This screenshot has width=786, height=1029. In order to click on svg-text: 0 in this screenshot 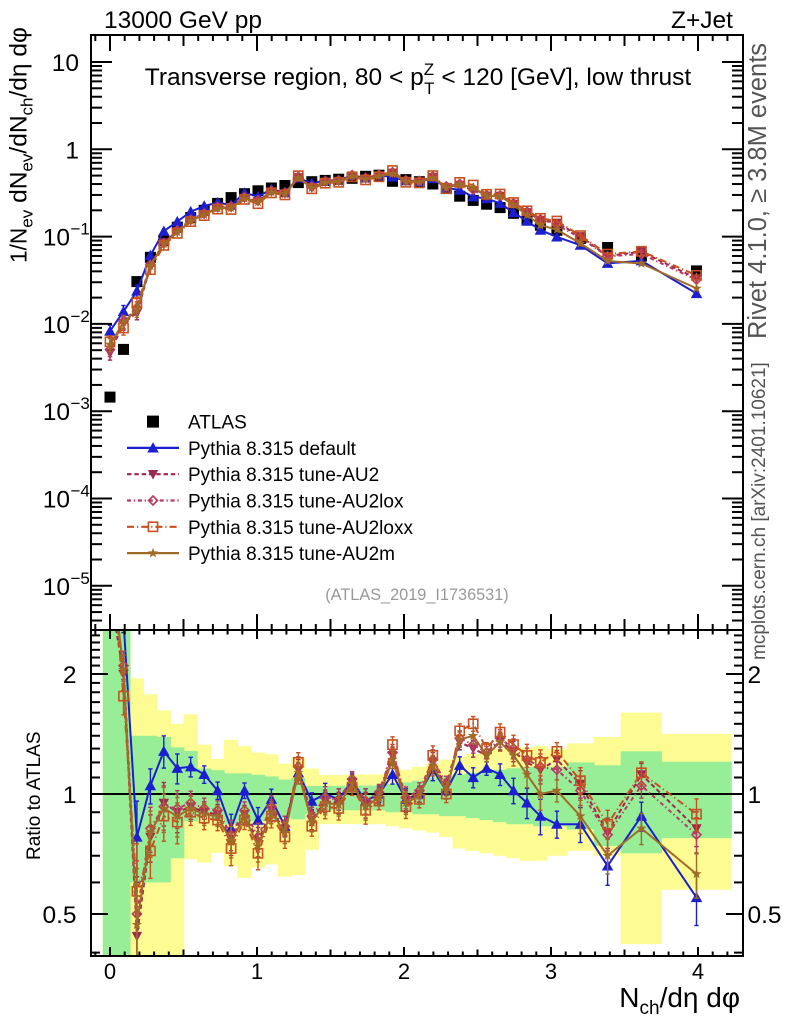, I will do `click(110, 971)`.